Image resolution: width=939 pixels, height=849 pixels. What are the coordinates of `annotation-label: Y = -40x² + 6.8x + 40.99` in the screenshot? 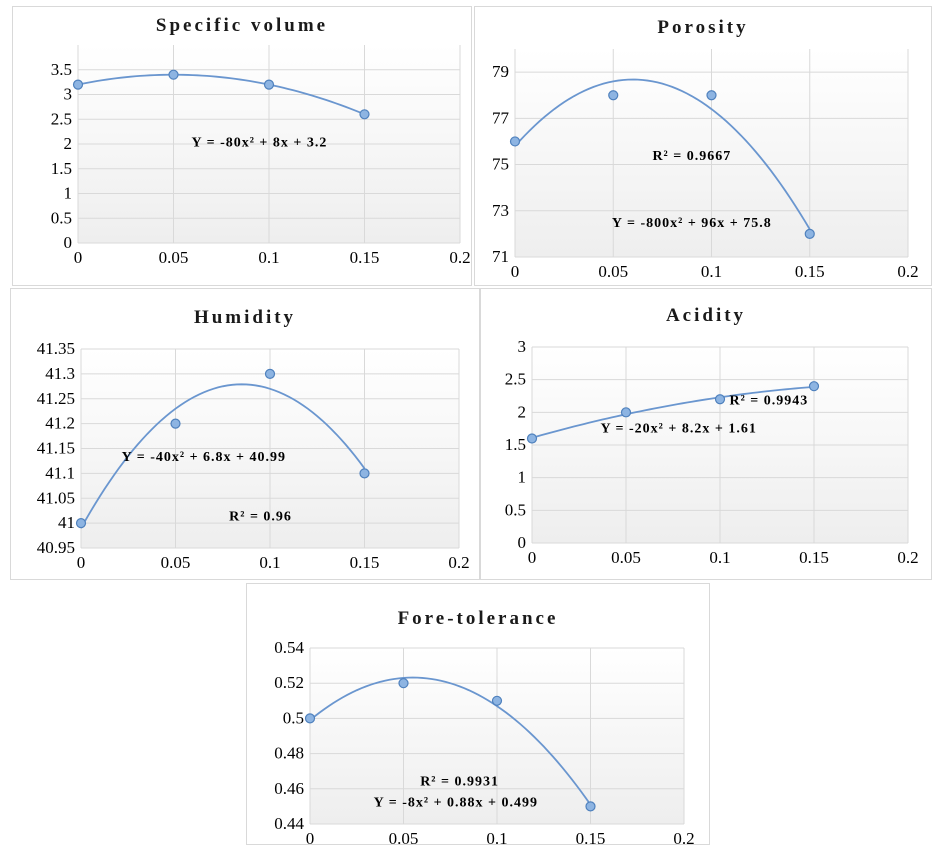 It's located at (204, 457).